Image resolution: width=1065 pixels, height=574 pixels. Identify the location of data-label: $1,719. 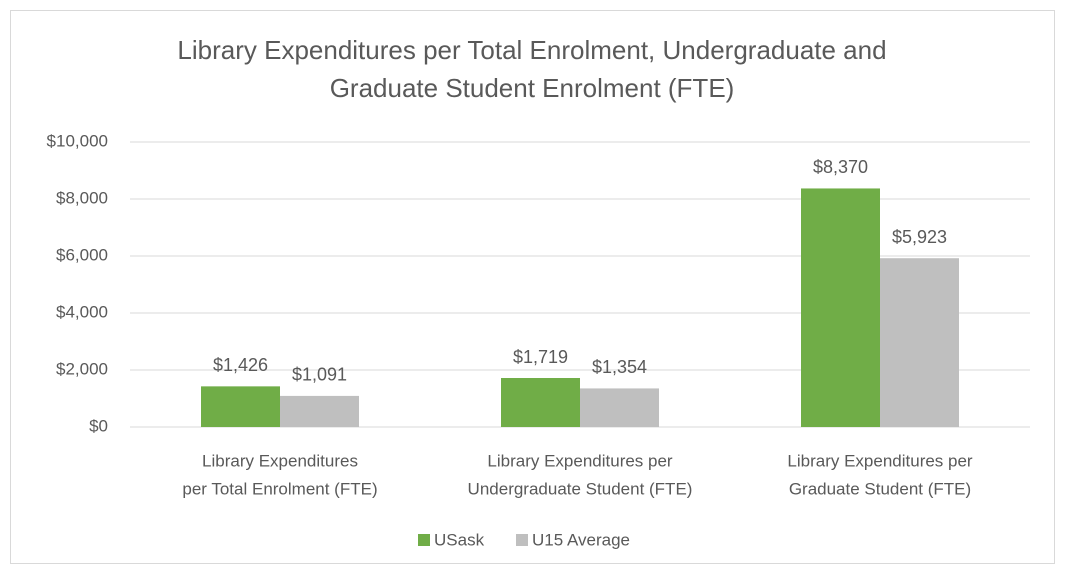
(540, 357).